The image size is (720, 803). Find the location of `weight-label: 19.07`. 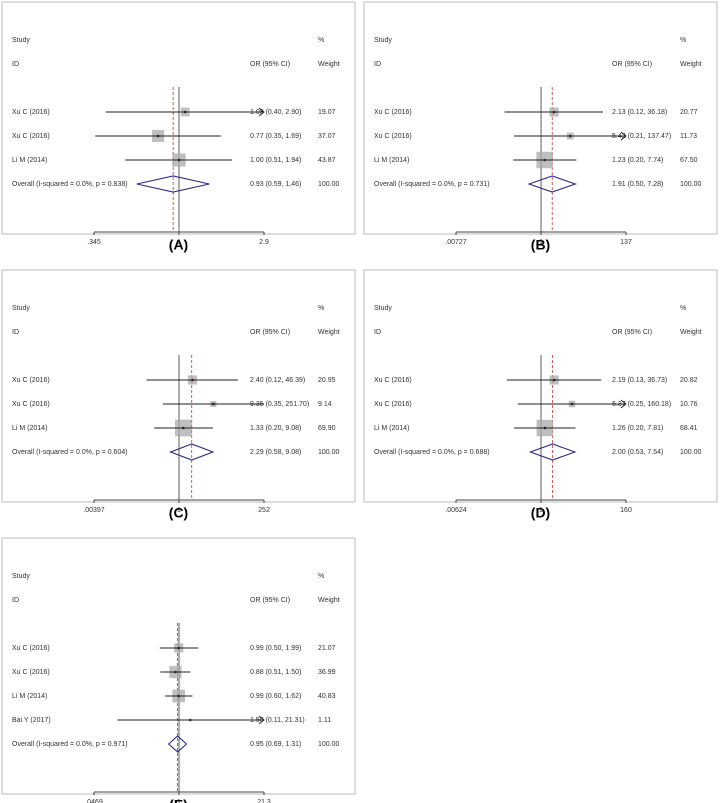

weight-label: 19.07 is located at coordinates (327, 112).